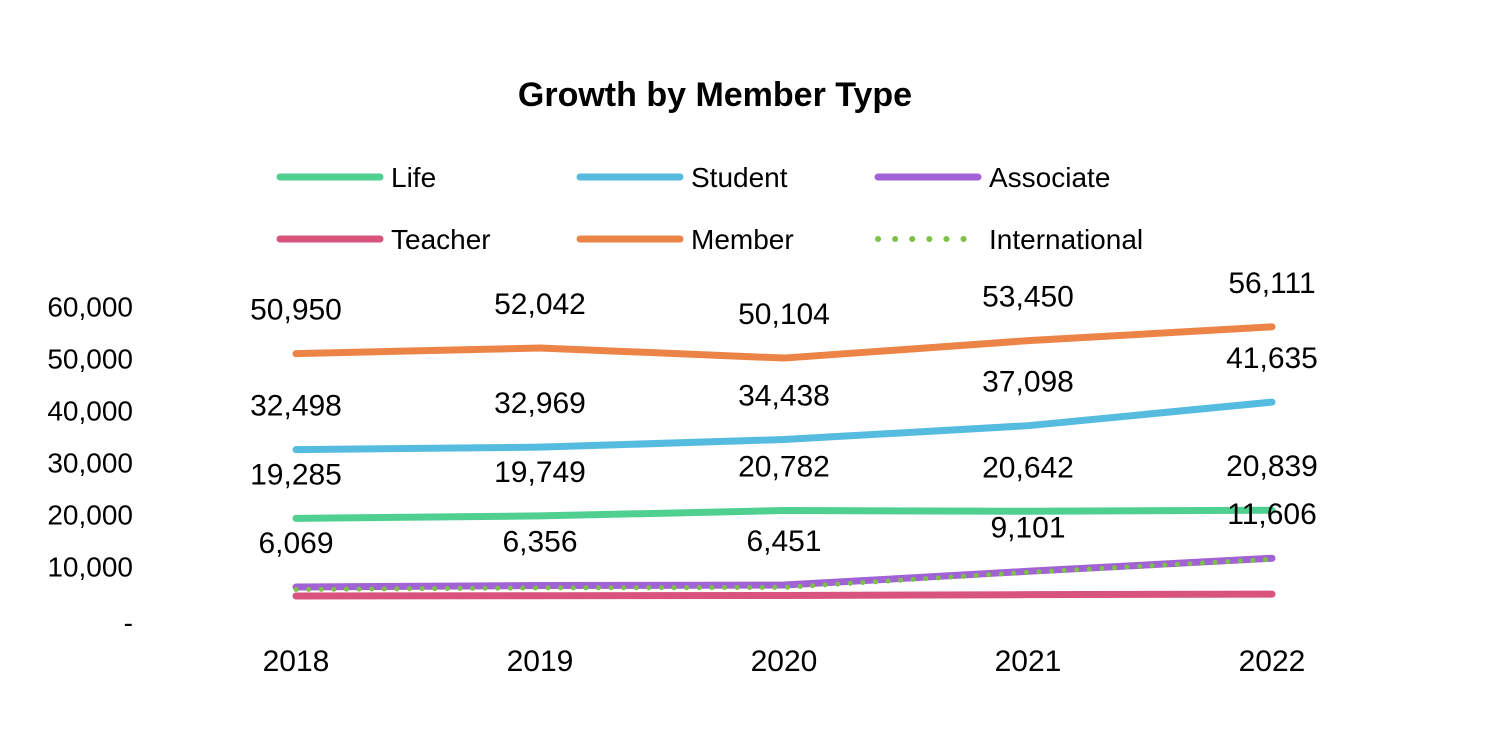 The height and width of the screenshot is (753, 1512). I want to click on x-tick-label: 2020, so click(784, 661).